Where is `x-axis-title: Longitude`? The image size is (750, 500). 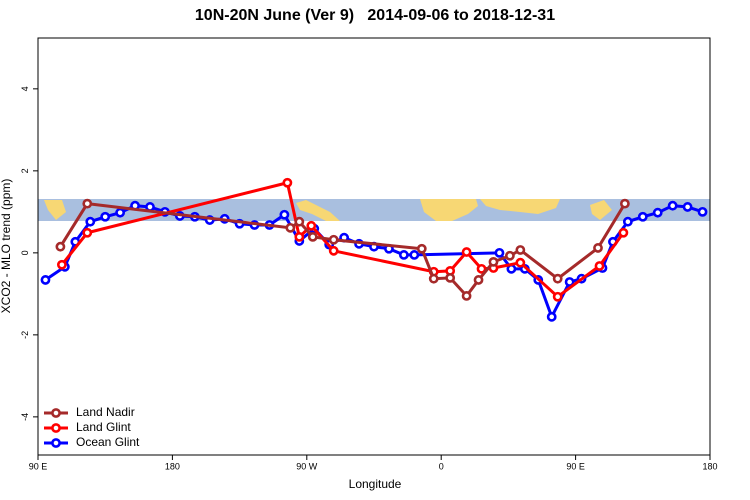
x-axis-title: Longitude is located at coordinates (375, 484).